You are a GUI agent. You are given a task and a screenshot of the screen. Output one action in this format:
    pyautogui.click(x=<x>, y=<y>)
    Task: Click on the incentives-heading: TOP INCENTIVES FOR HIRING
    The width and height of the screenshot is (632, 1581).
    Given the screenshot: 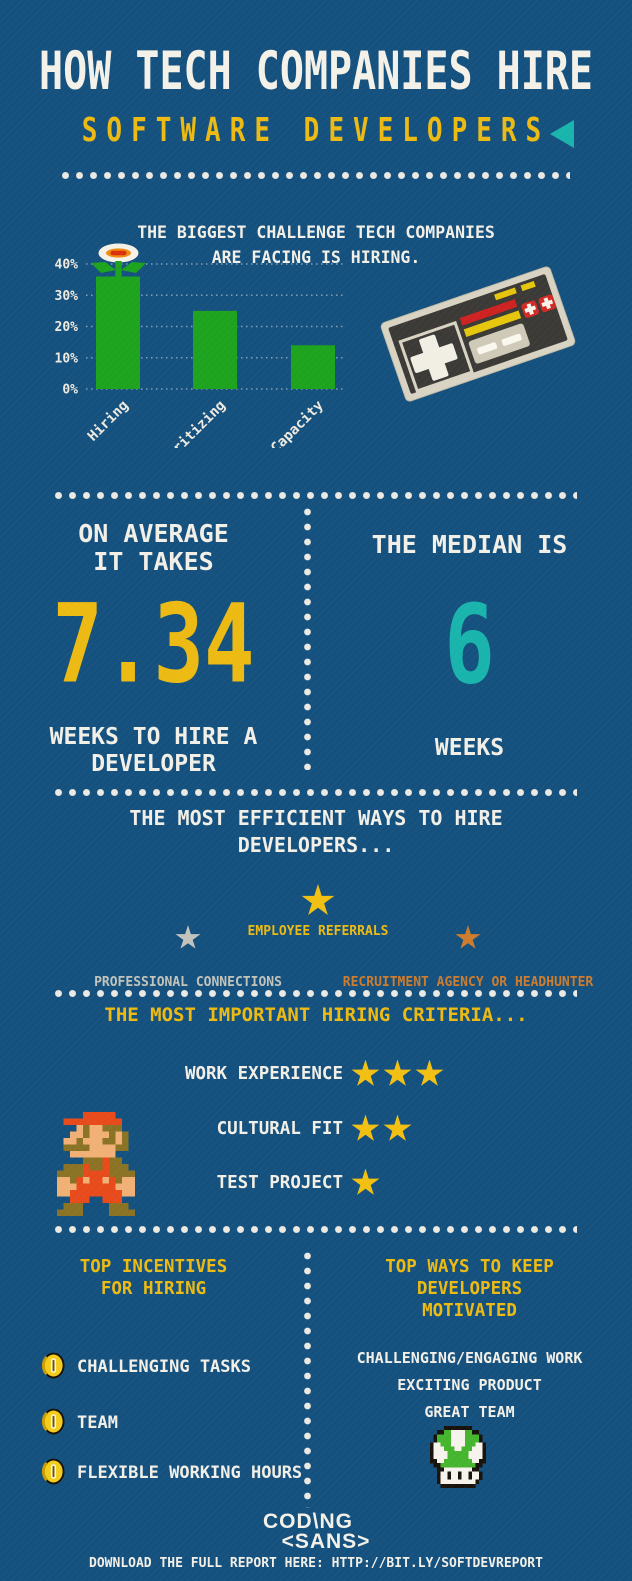 What is the action you would take?
    pyautogui.click(x=153, y=1278)
    